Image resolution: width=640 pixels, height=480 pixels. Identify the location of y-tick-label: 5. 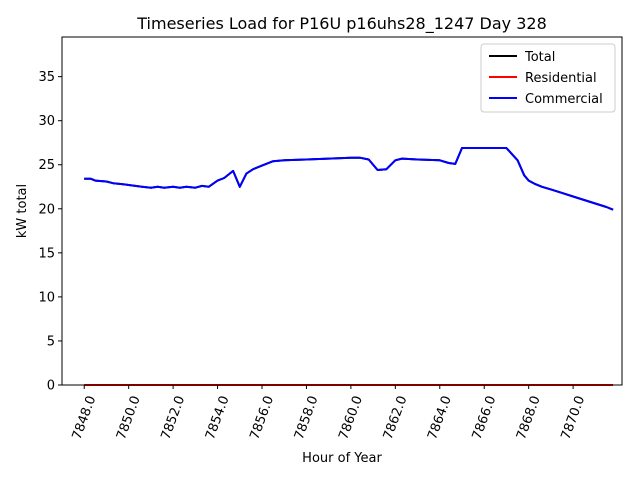
(51, 341).